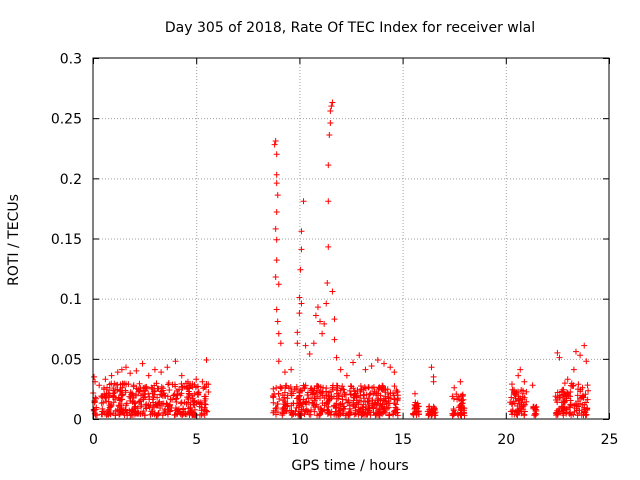 The image size is (640, 480). I want to click on x-tick-label: 10, so click(300, 440).